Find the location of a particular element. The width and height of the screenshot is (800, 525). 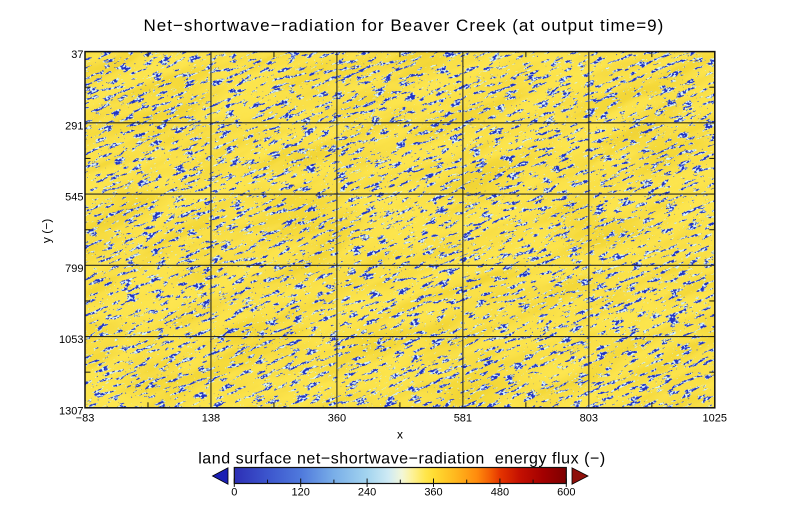

svg-text: y (−) is located at coordinates (47, 231).